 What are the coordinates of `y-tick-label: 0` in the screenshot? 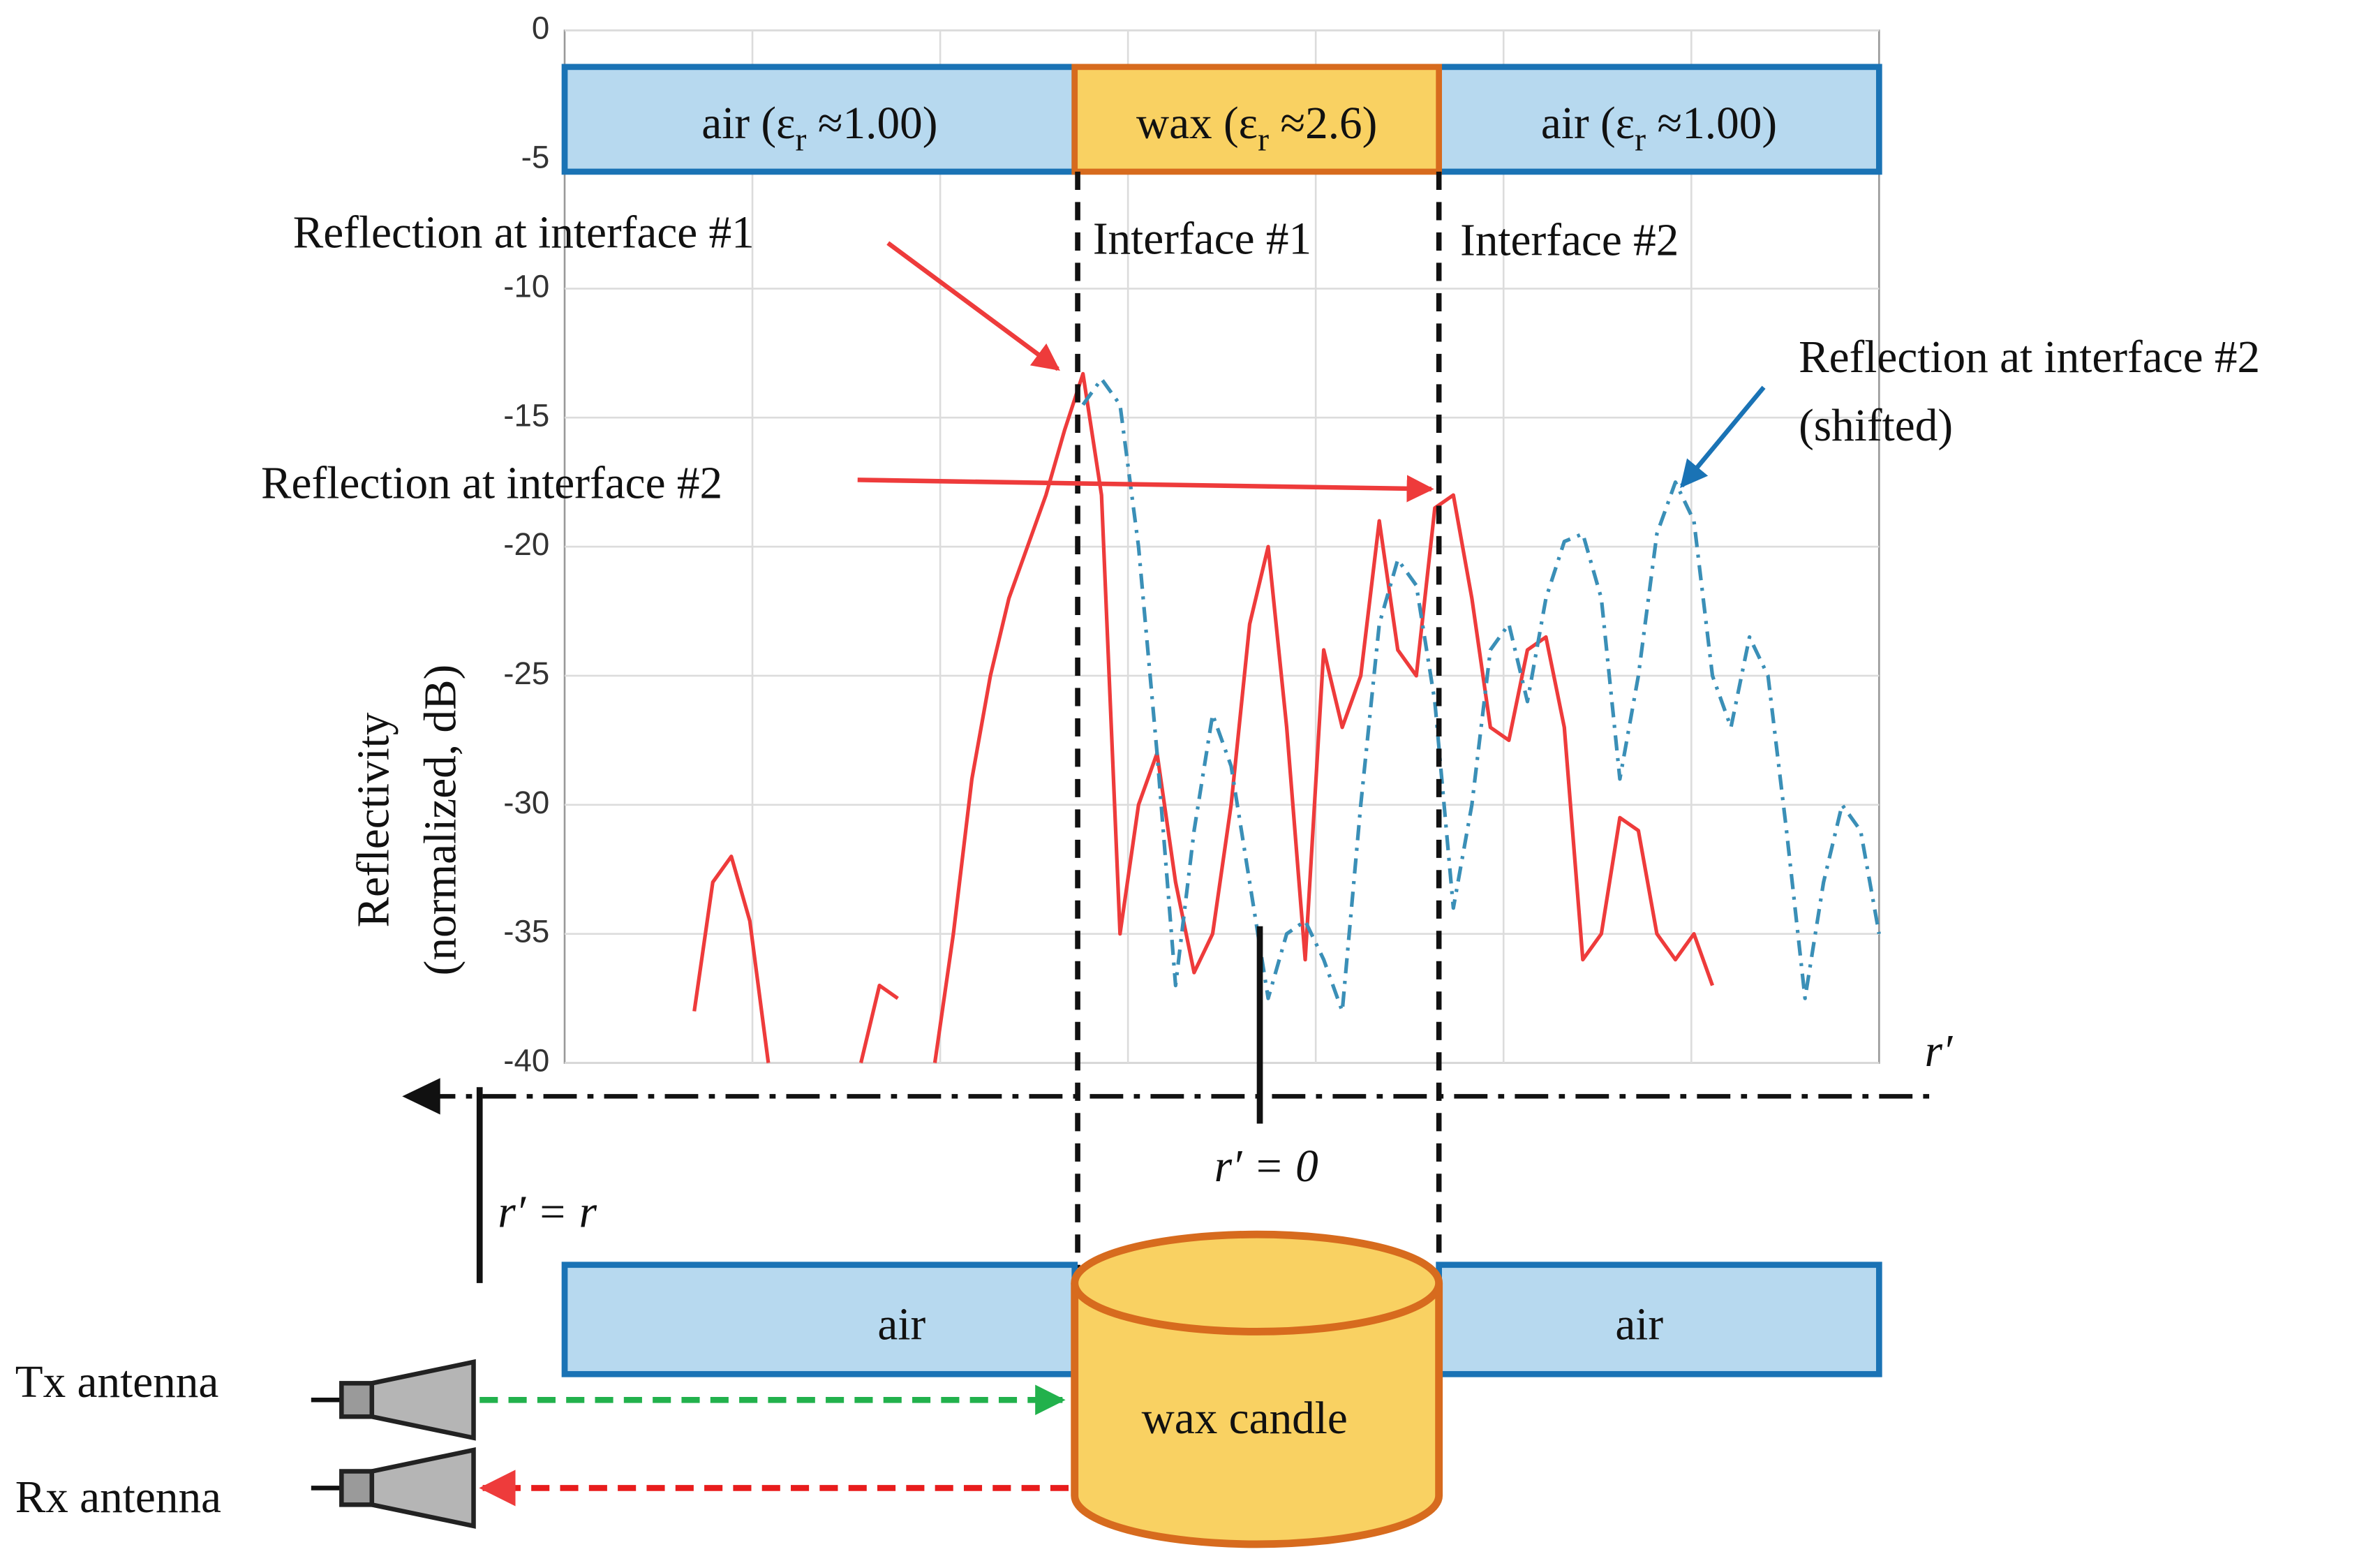 It's located at (540, 28).